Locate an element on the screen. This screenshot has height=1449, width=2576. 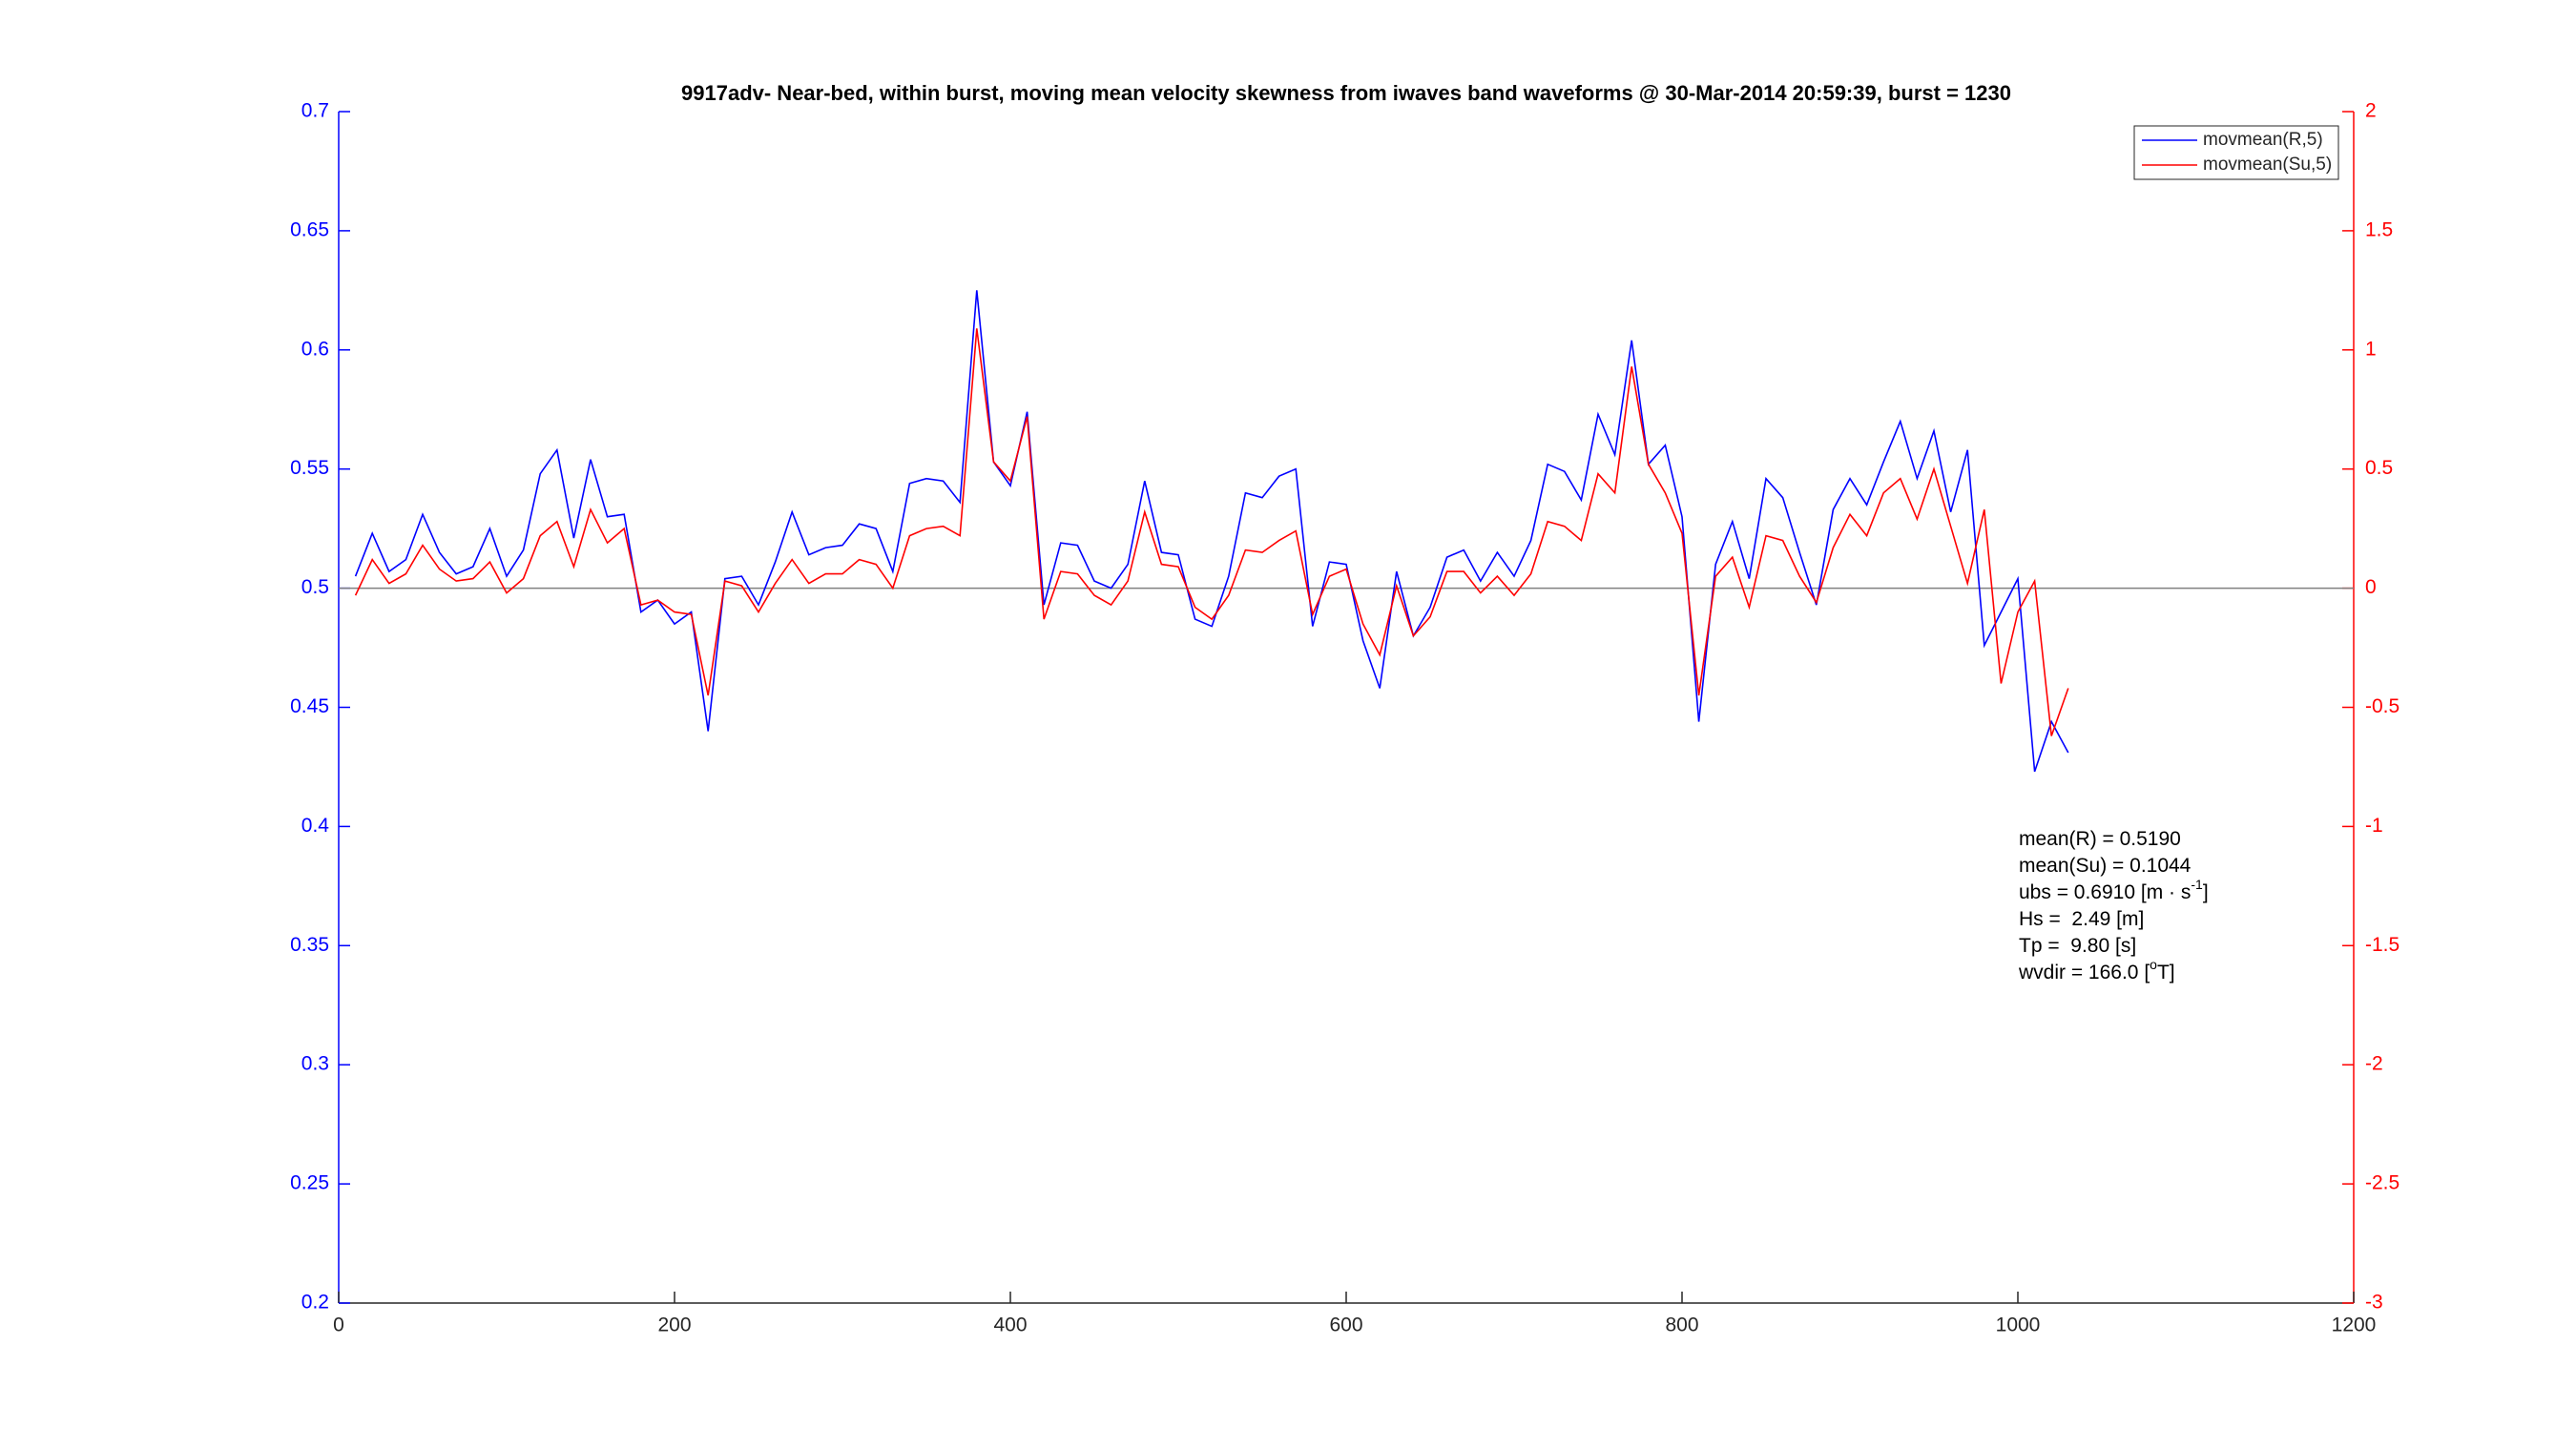
annotation: Hs = 2.49 [m] is located at coordinates (2081, 919).